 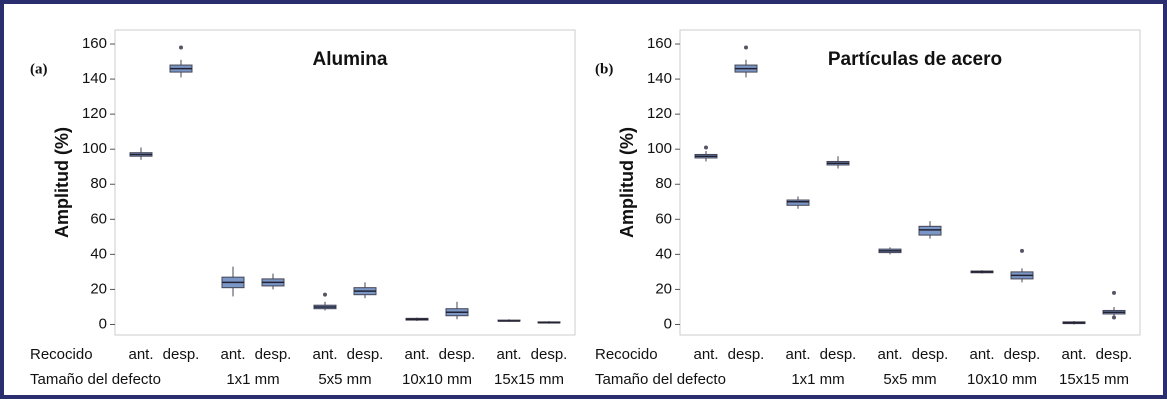 I want to click on panel-label: (a), so click(x=39, y=69).